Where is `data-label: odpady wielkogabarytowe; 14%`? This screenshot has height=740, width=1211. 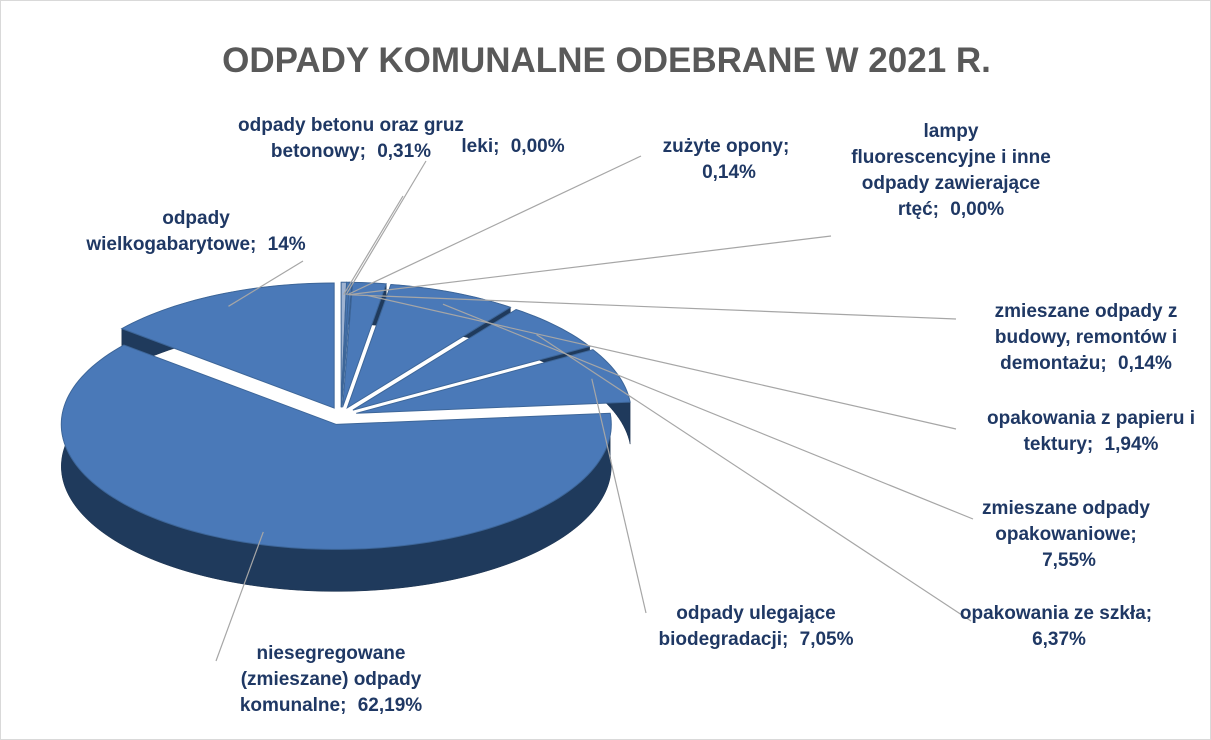
data-label: odpady wielkogabarytowe; 14% is located at coordinates (196, 232).